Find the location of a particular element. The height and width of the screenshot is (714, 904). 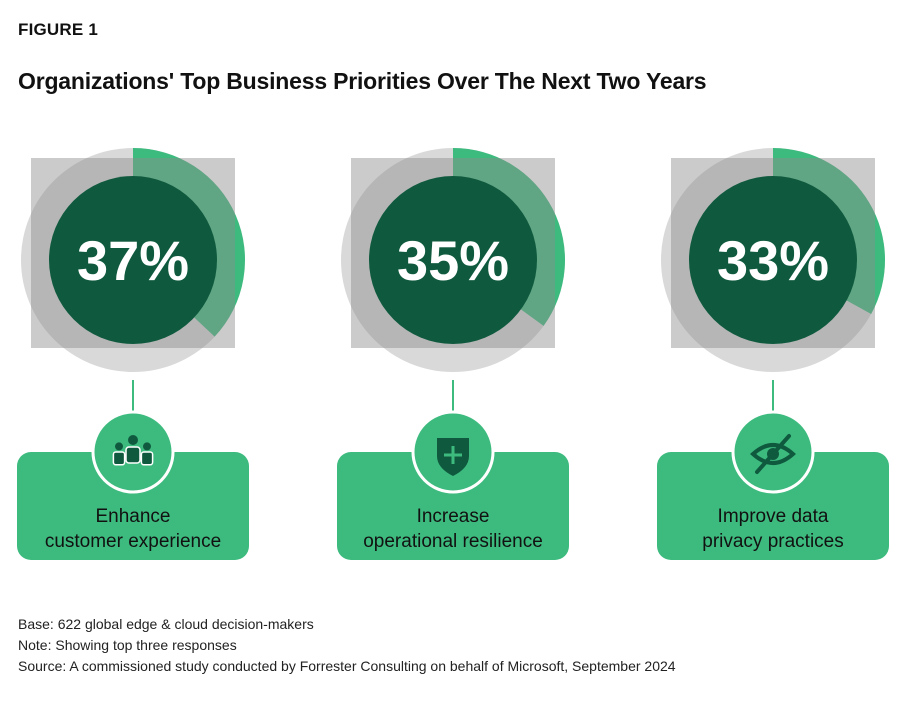

category-label: operational resilience is located at coordinates (453, 541).